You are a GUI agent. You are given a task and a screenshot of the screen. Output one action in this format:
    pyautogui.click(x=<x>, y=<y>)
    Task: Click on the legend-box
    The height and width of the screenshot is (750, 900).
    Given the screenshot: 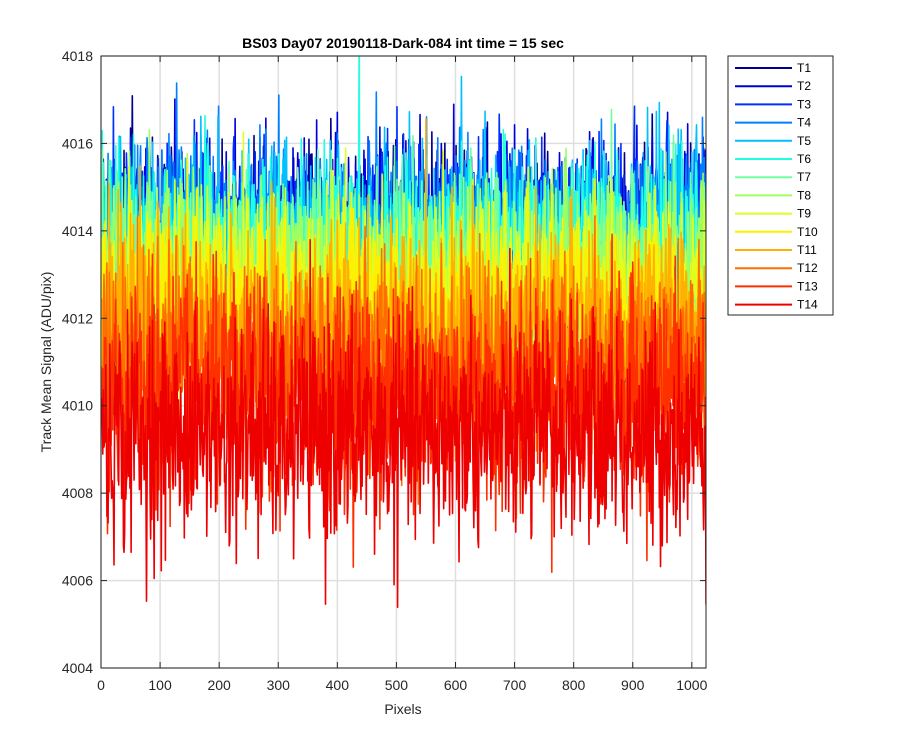 What is the action you would take?
    pyautogui.click(x=780, y=185)
    